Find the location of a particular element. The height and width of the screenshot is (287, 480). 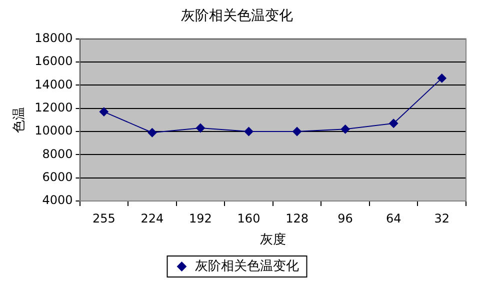

x-tick-label: 64 is located at coordinates (394, 218).